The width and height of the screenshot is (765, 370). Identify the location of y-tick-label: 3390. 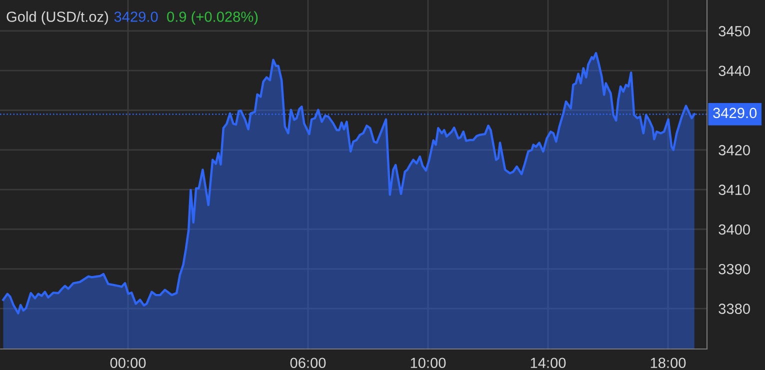
(734, 269).